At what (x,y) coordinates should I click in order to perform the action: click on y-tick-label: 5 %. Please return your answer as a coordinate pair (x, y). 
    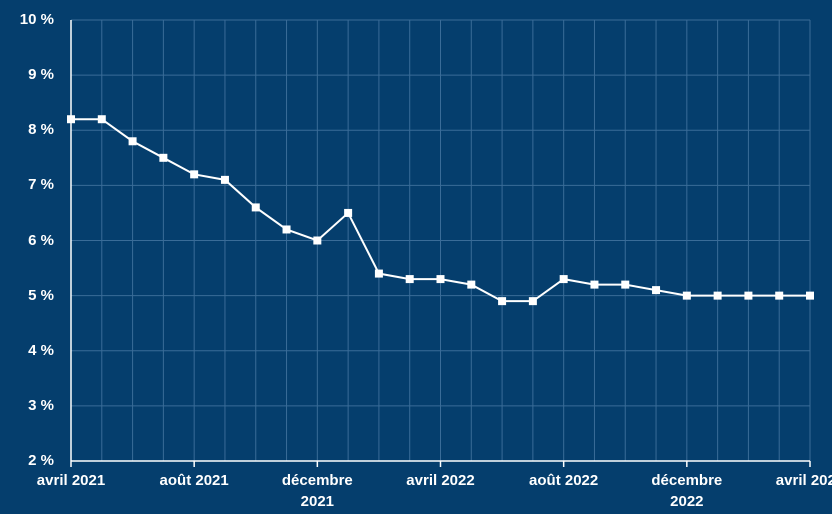
    Looking at the image, I should click on (41, 295).